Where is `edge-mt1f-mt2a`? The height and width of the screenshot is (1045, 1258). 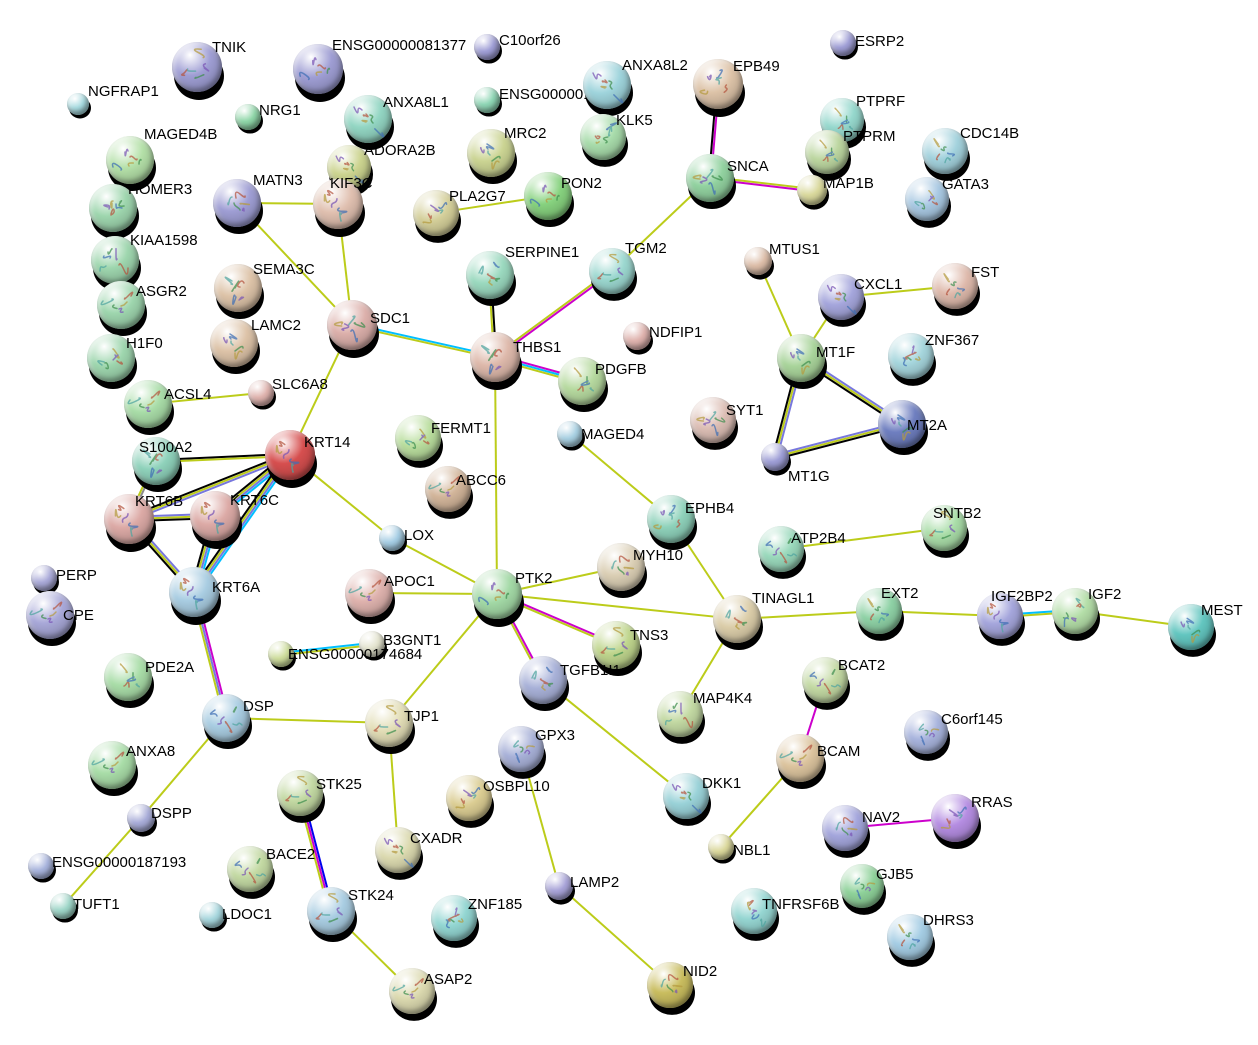
edge-mt1f-mt2a is located at coordinates (851, 391).